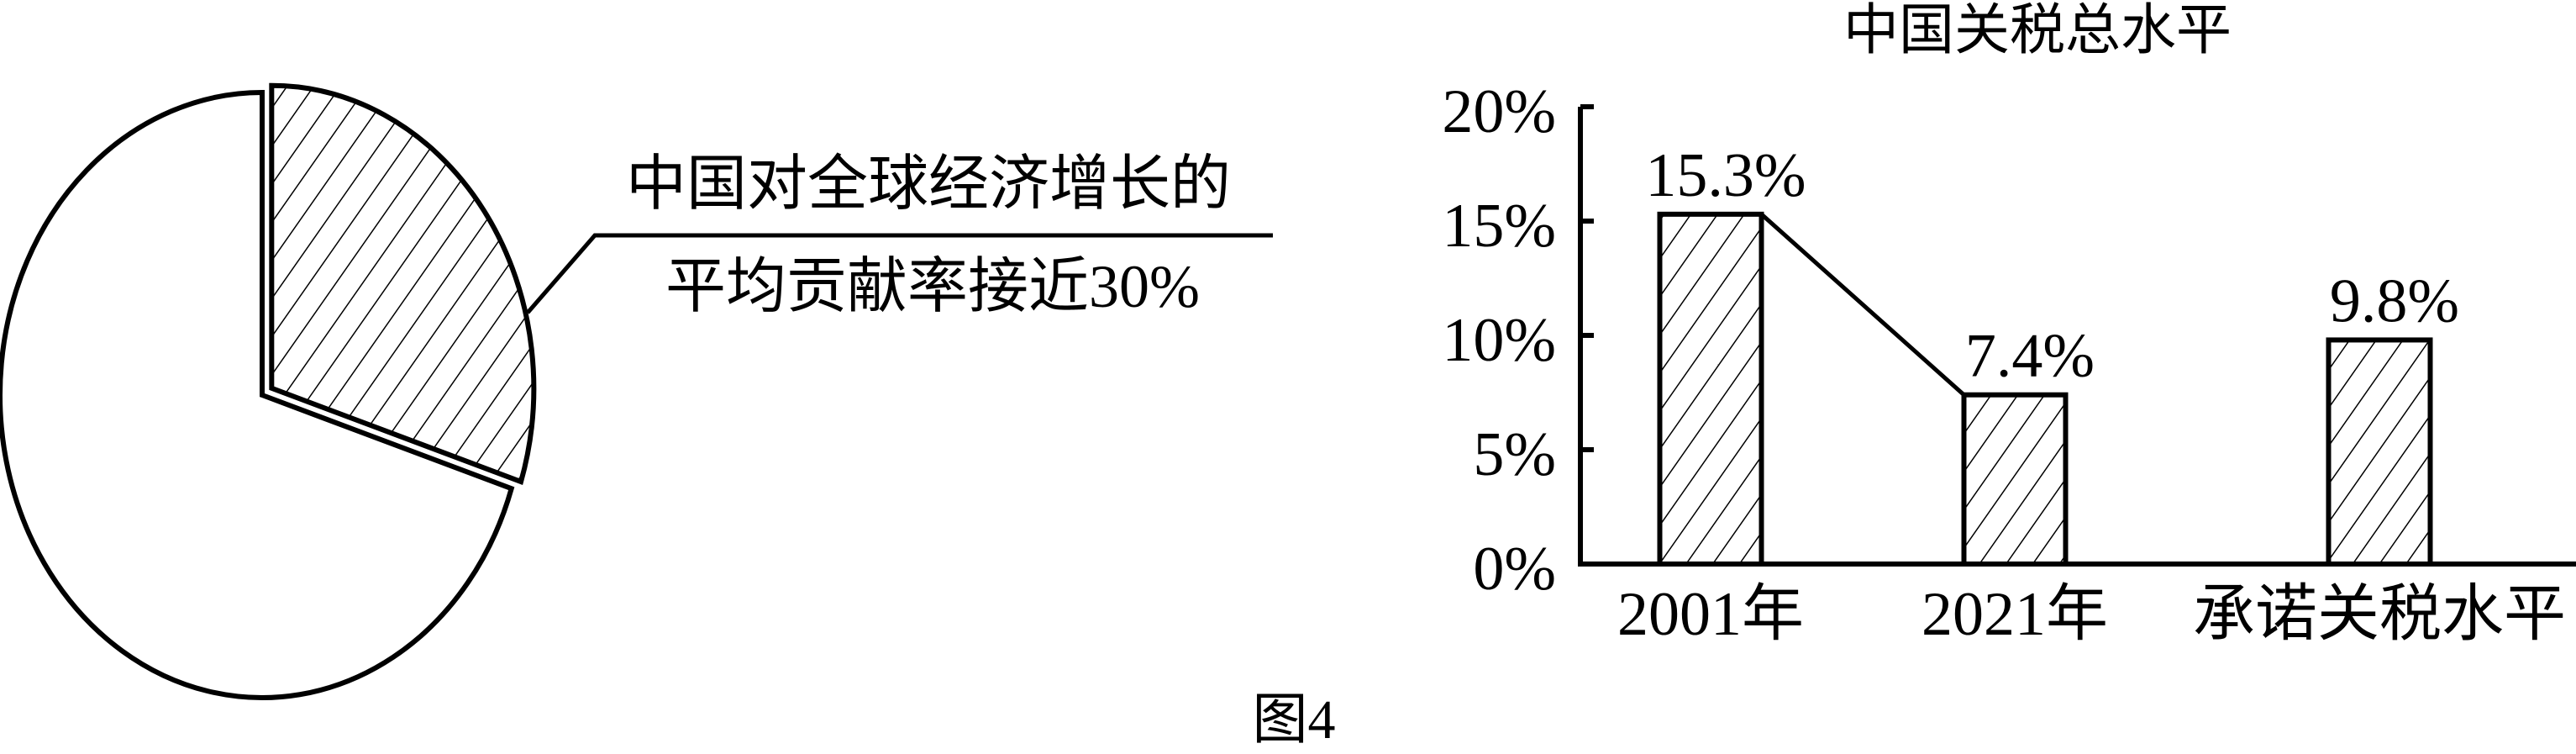 This screenshot has height=754, width=2576. Describe the element at coordinates (1294, 720) in the screenshot. I see `figure-caption: 图4` at that location.